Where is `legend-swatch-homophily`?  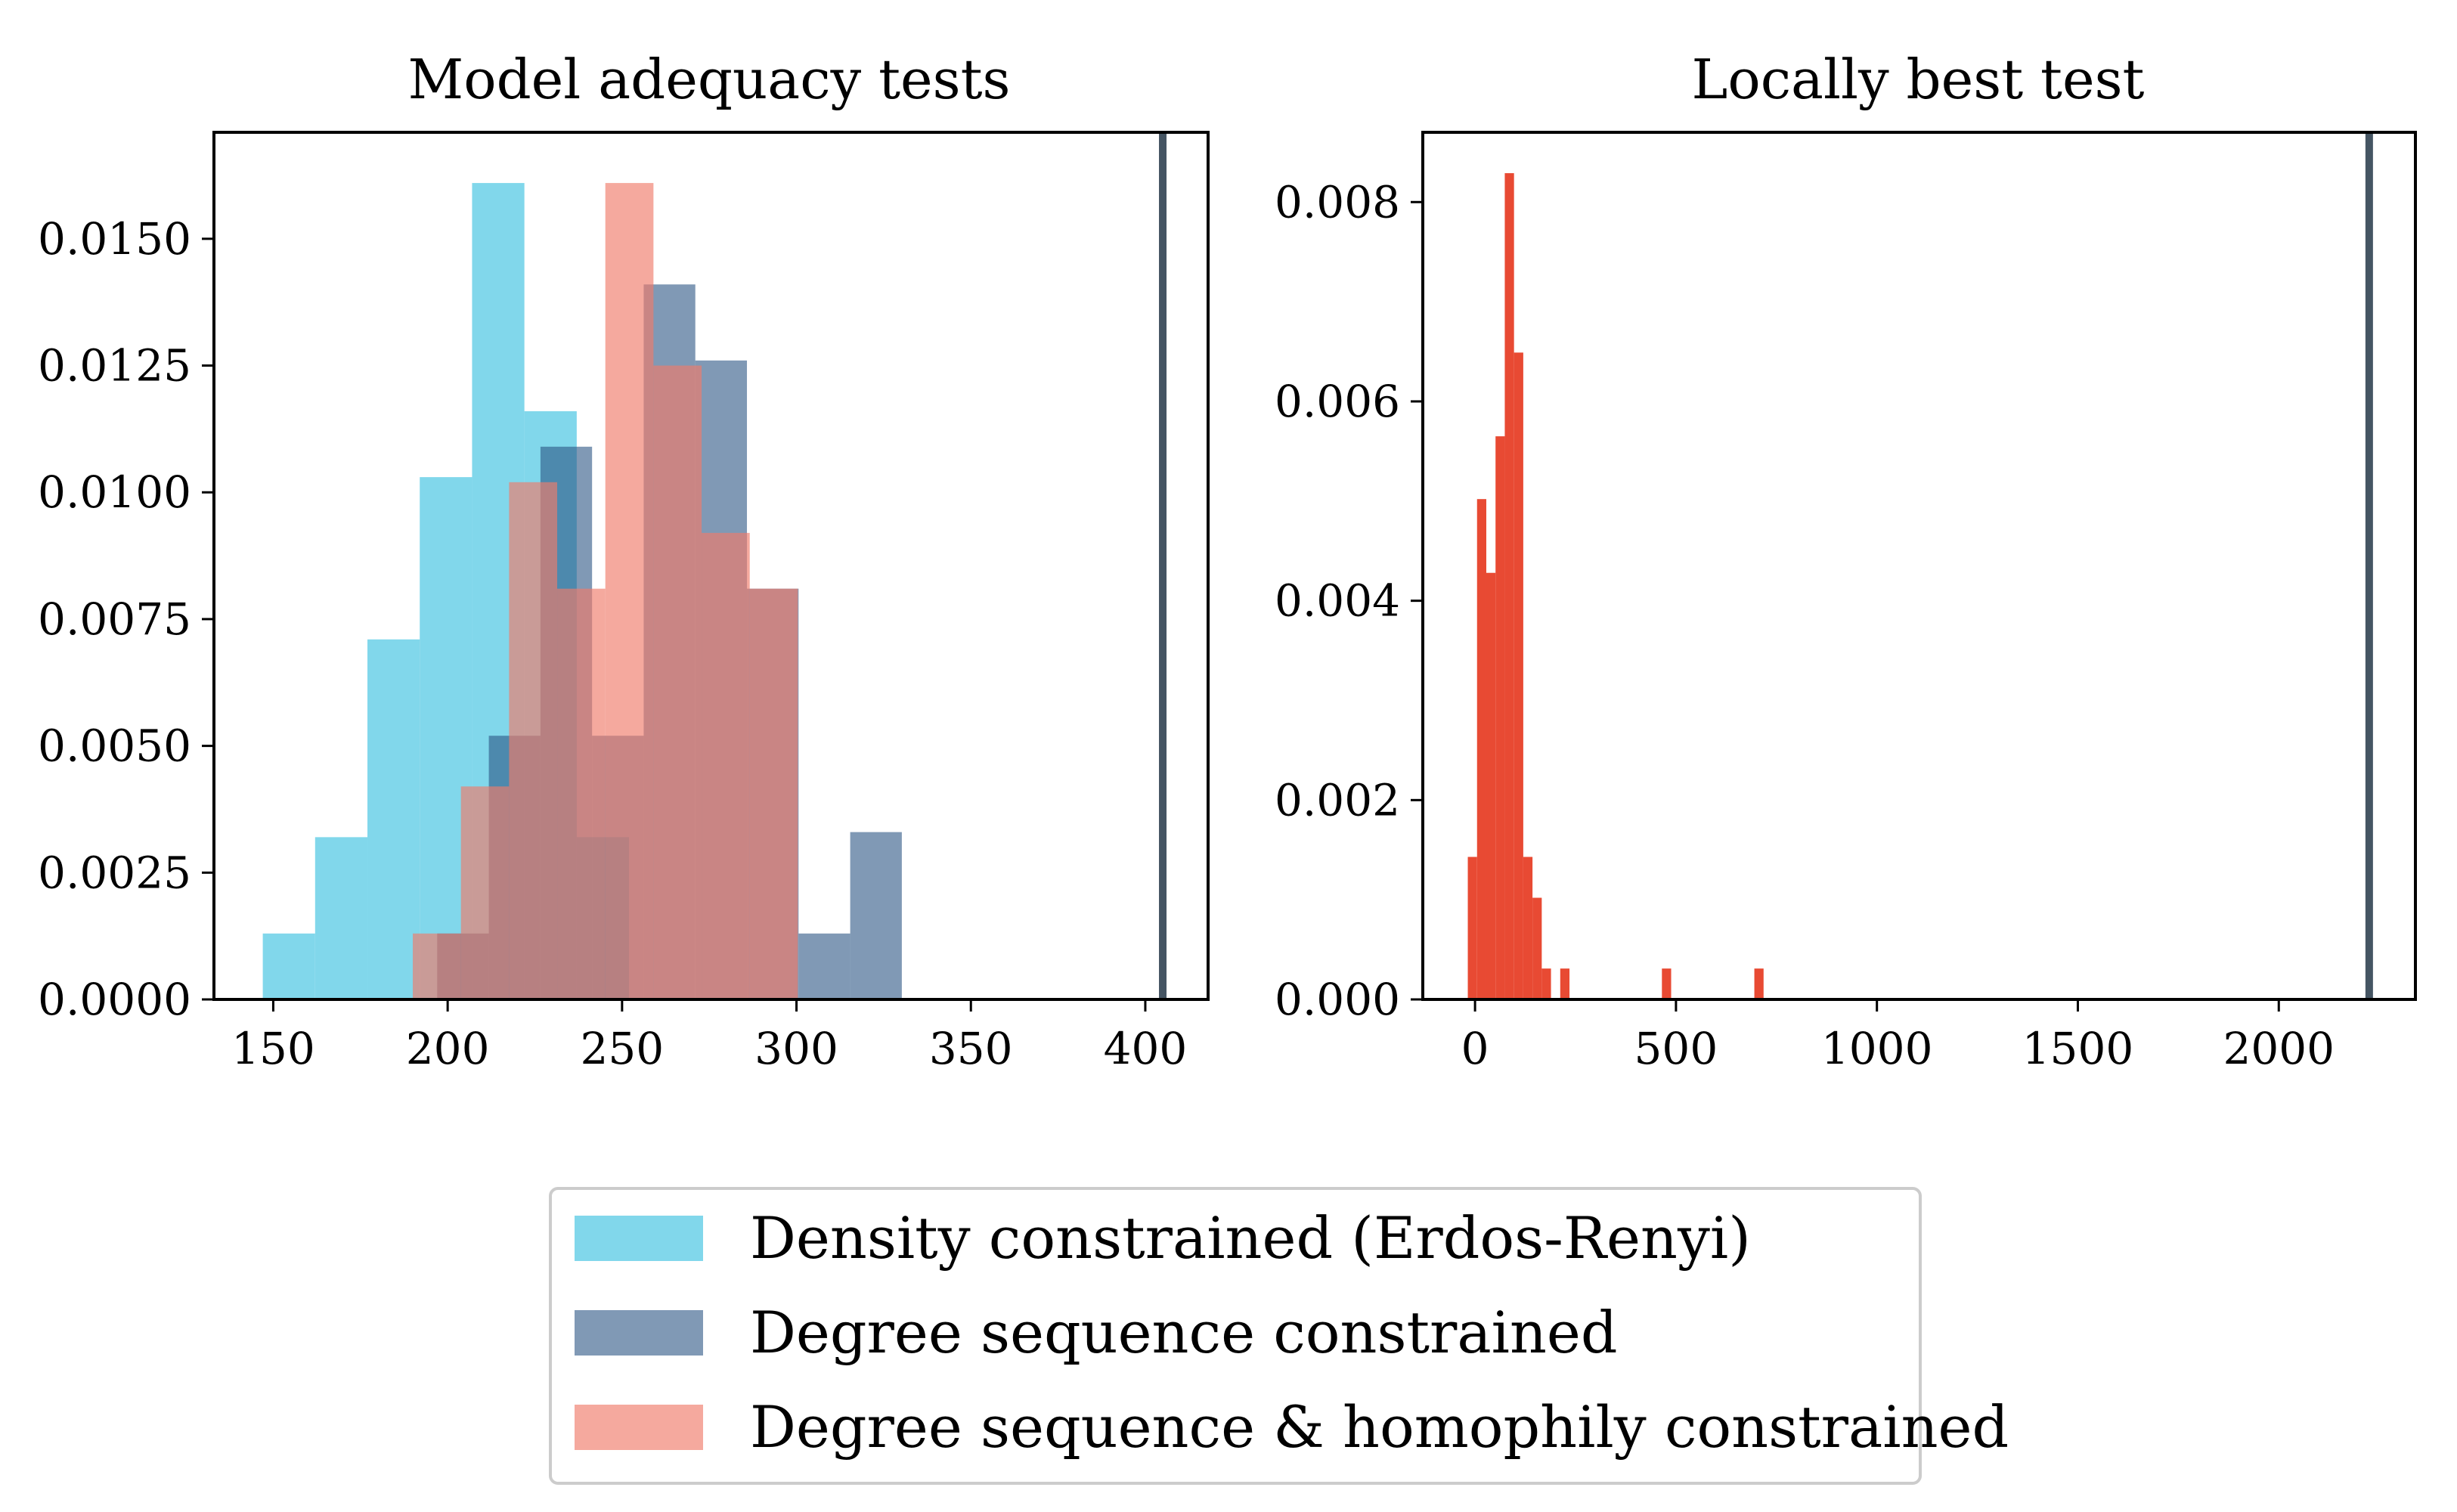
legend-swatch-homophily is located at coordinates (639, 1427).